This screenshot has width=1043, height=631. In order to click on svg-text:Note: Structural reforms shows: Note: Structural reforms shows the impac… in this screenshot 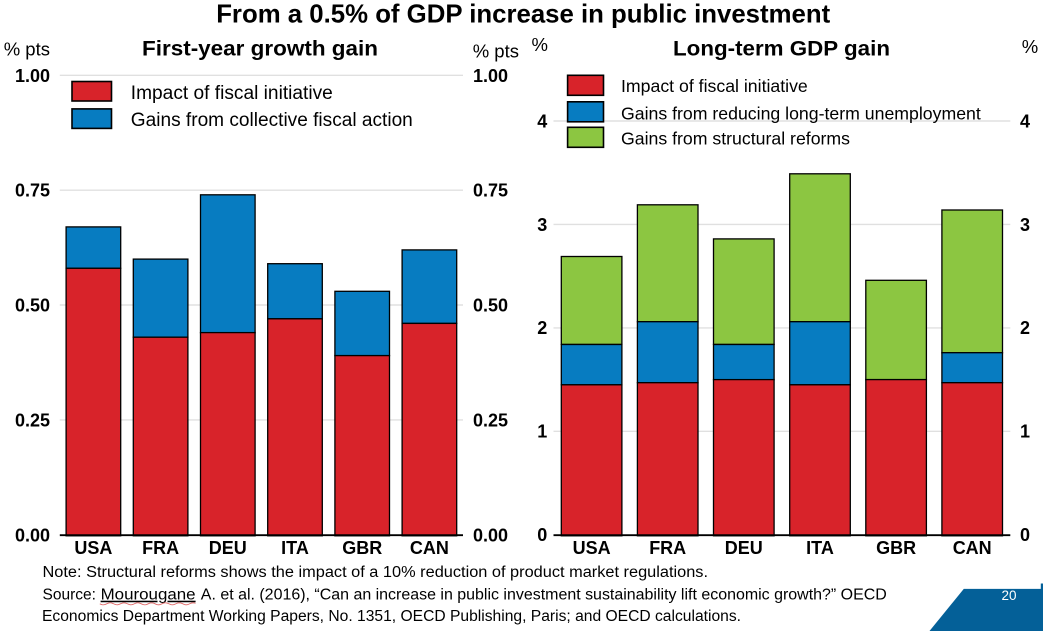, I will do `click(376, 572)`.